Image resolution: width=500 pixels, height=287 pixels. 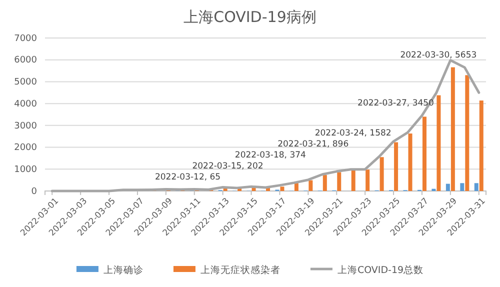 I want to click on y-tick-label: 3000, so click(x=26, y=126).